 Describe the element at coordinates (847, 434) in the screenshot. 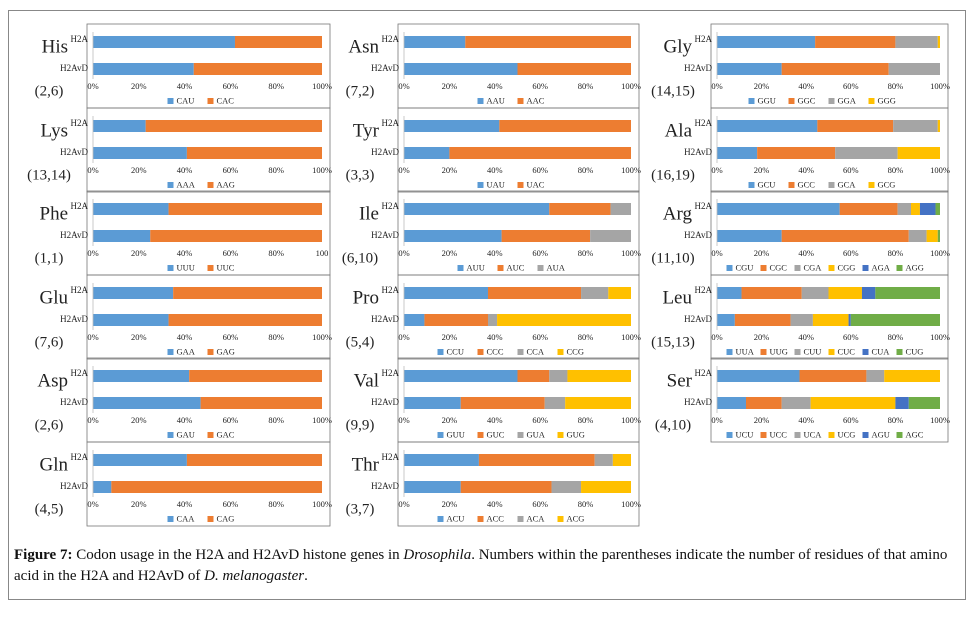

I see `legend-label: UCG` at that location.